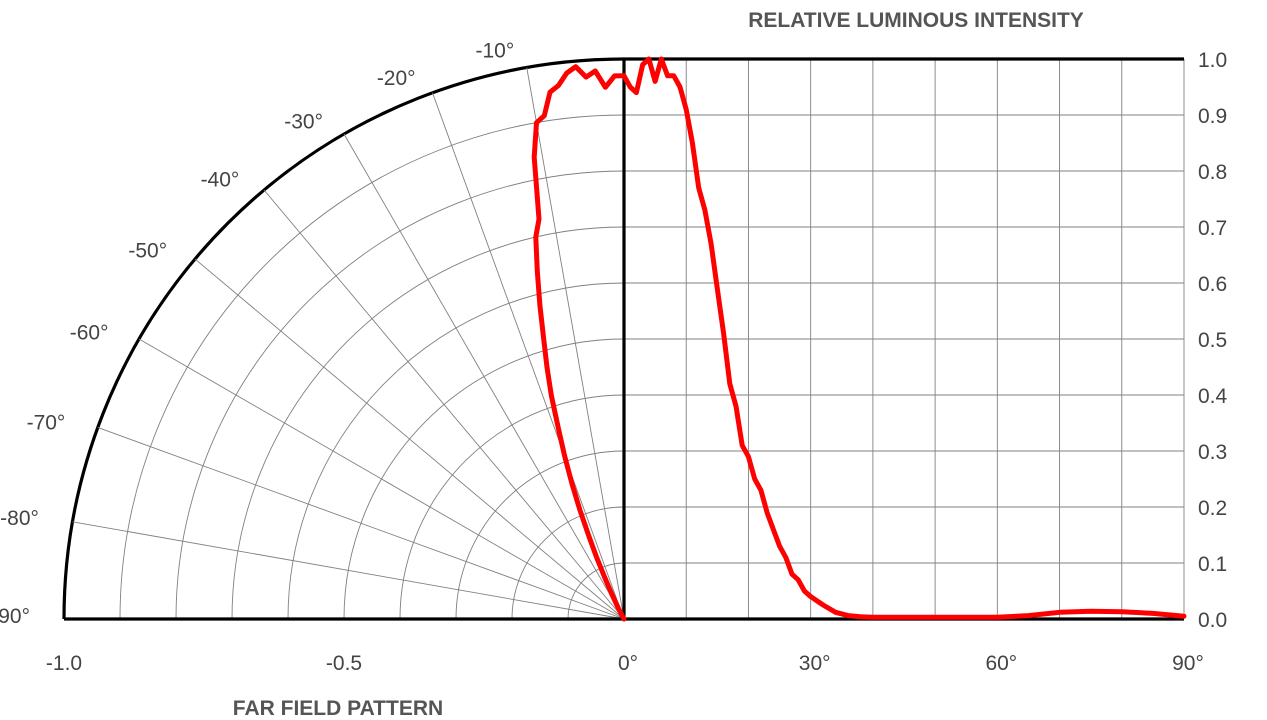  I want to click on y-tick-label: 0.1, so click(1212, 564).